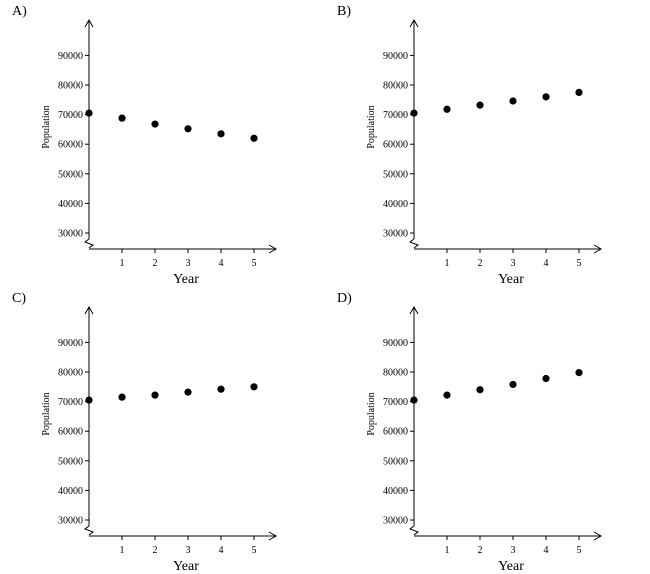  Describe the element at coordinates (19, 11) in the screenshot. I see `panel-label: A)` at that location.